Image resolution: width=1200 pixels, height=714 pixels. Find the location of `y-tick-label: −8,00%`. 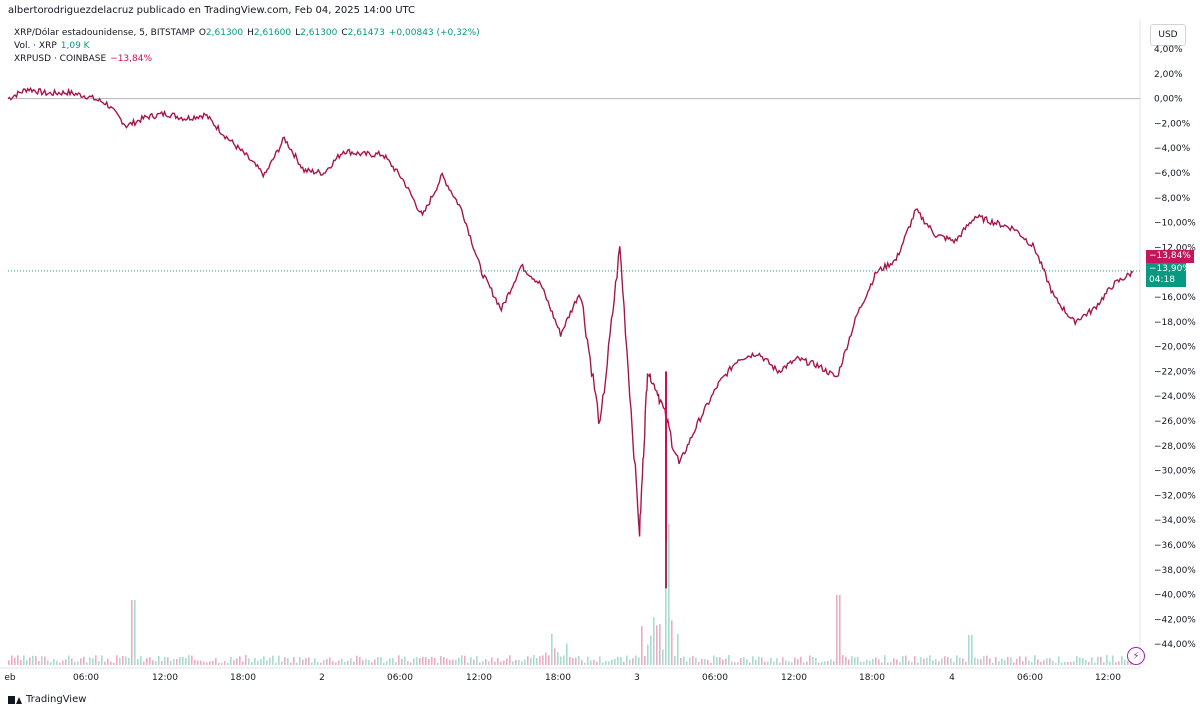

y-tick-label: −8,00% is located at coordinates (1172, 199).